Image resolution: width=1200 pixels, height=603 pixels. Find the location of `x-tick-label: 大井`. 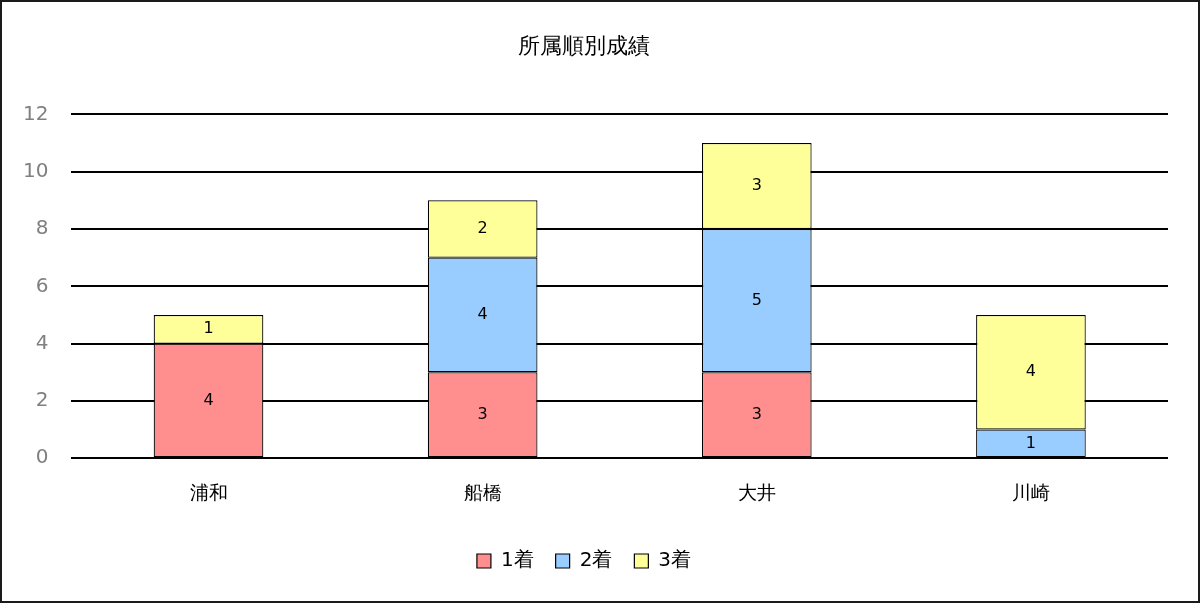

x-tick-label: 大井 is located at coordinates (756, 491).